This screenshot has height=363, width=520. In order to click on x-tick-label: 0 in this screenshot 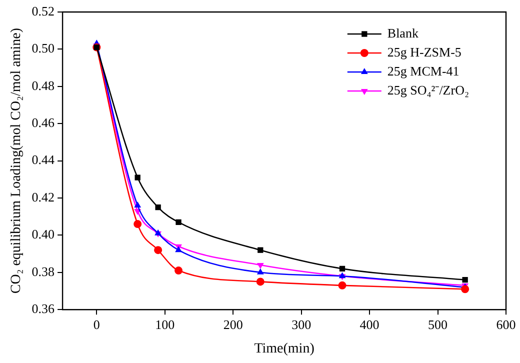, I will do `click(96, 324)`.